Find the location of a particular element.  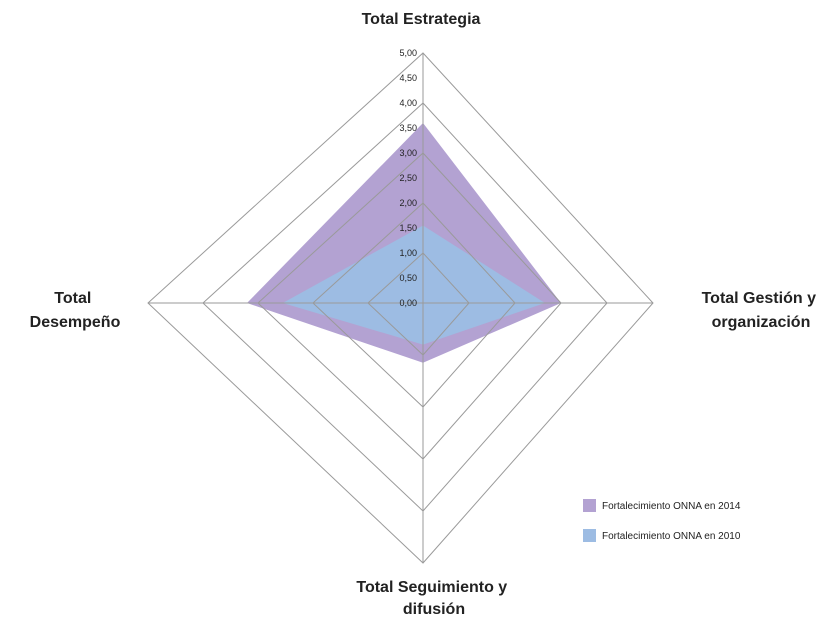

legend-label-2014: Fortalecimiento ONNA en 2014 is located at coordinates (671, 506).